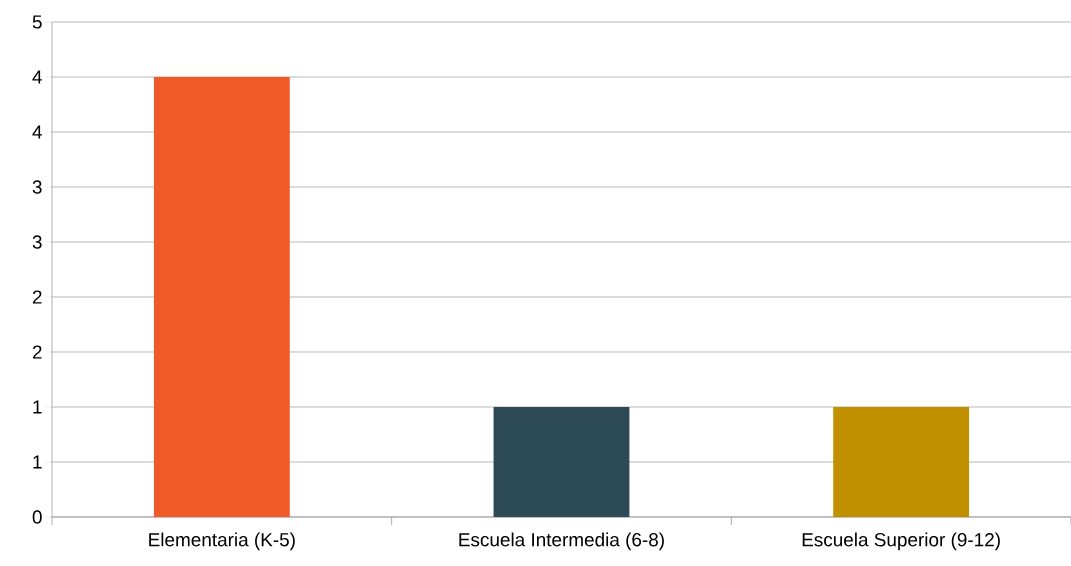 The height and width of the screenshot is (566, 1071). Describe the element at coordinates (901, 541) in the screenshot. I see `x-tick-label: Escuela Superior (9-12)` at that location.